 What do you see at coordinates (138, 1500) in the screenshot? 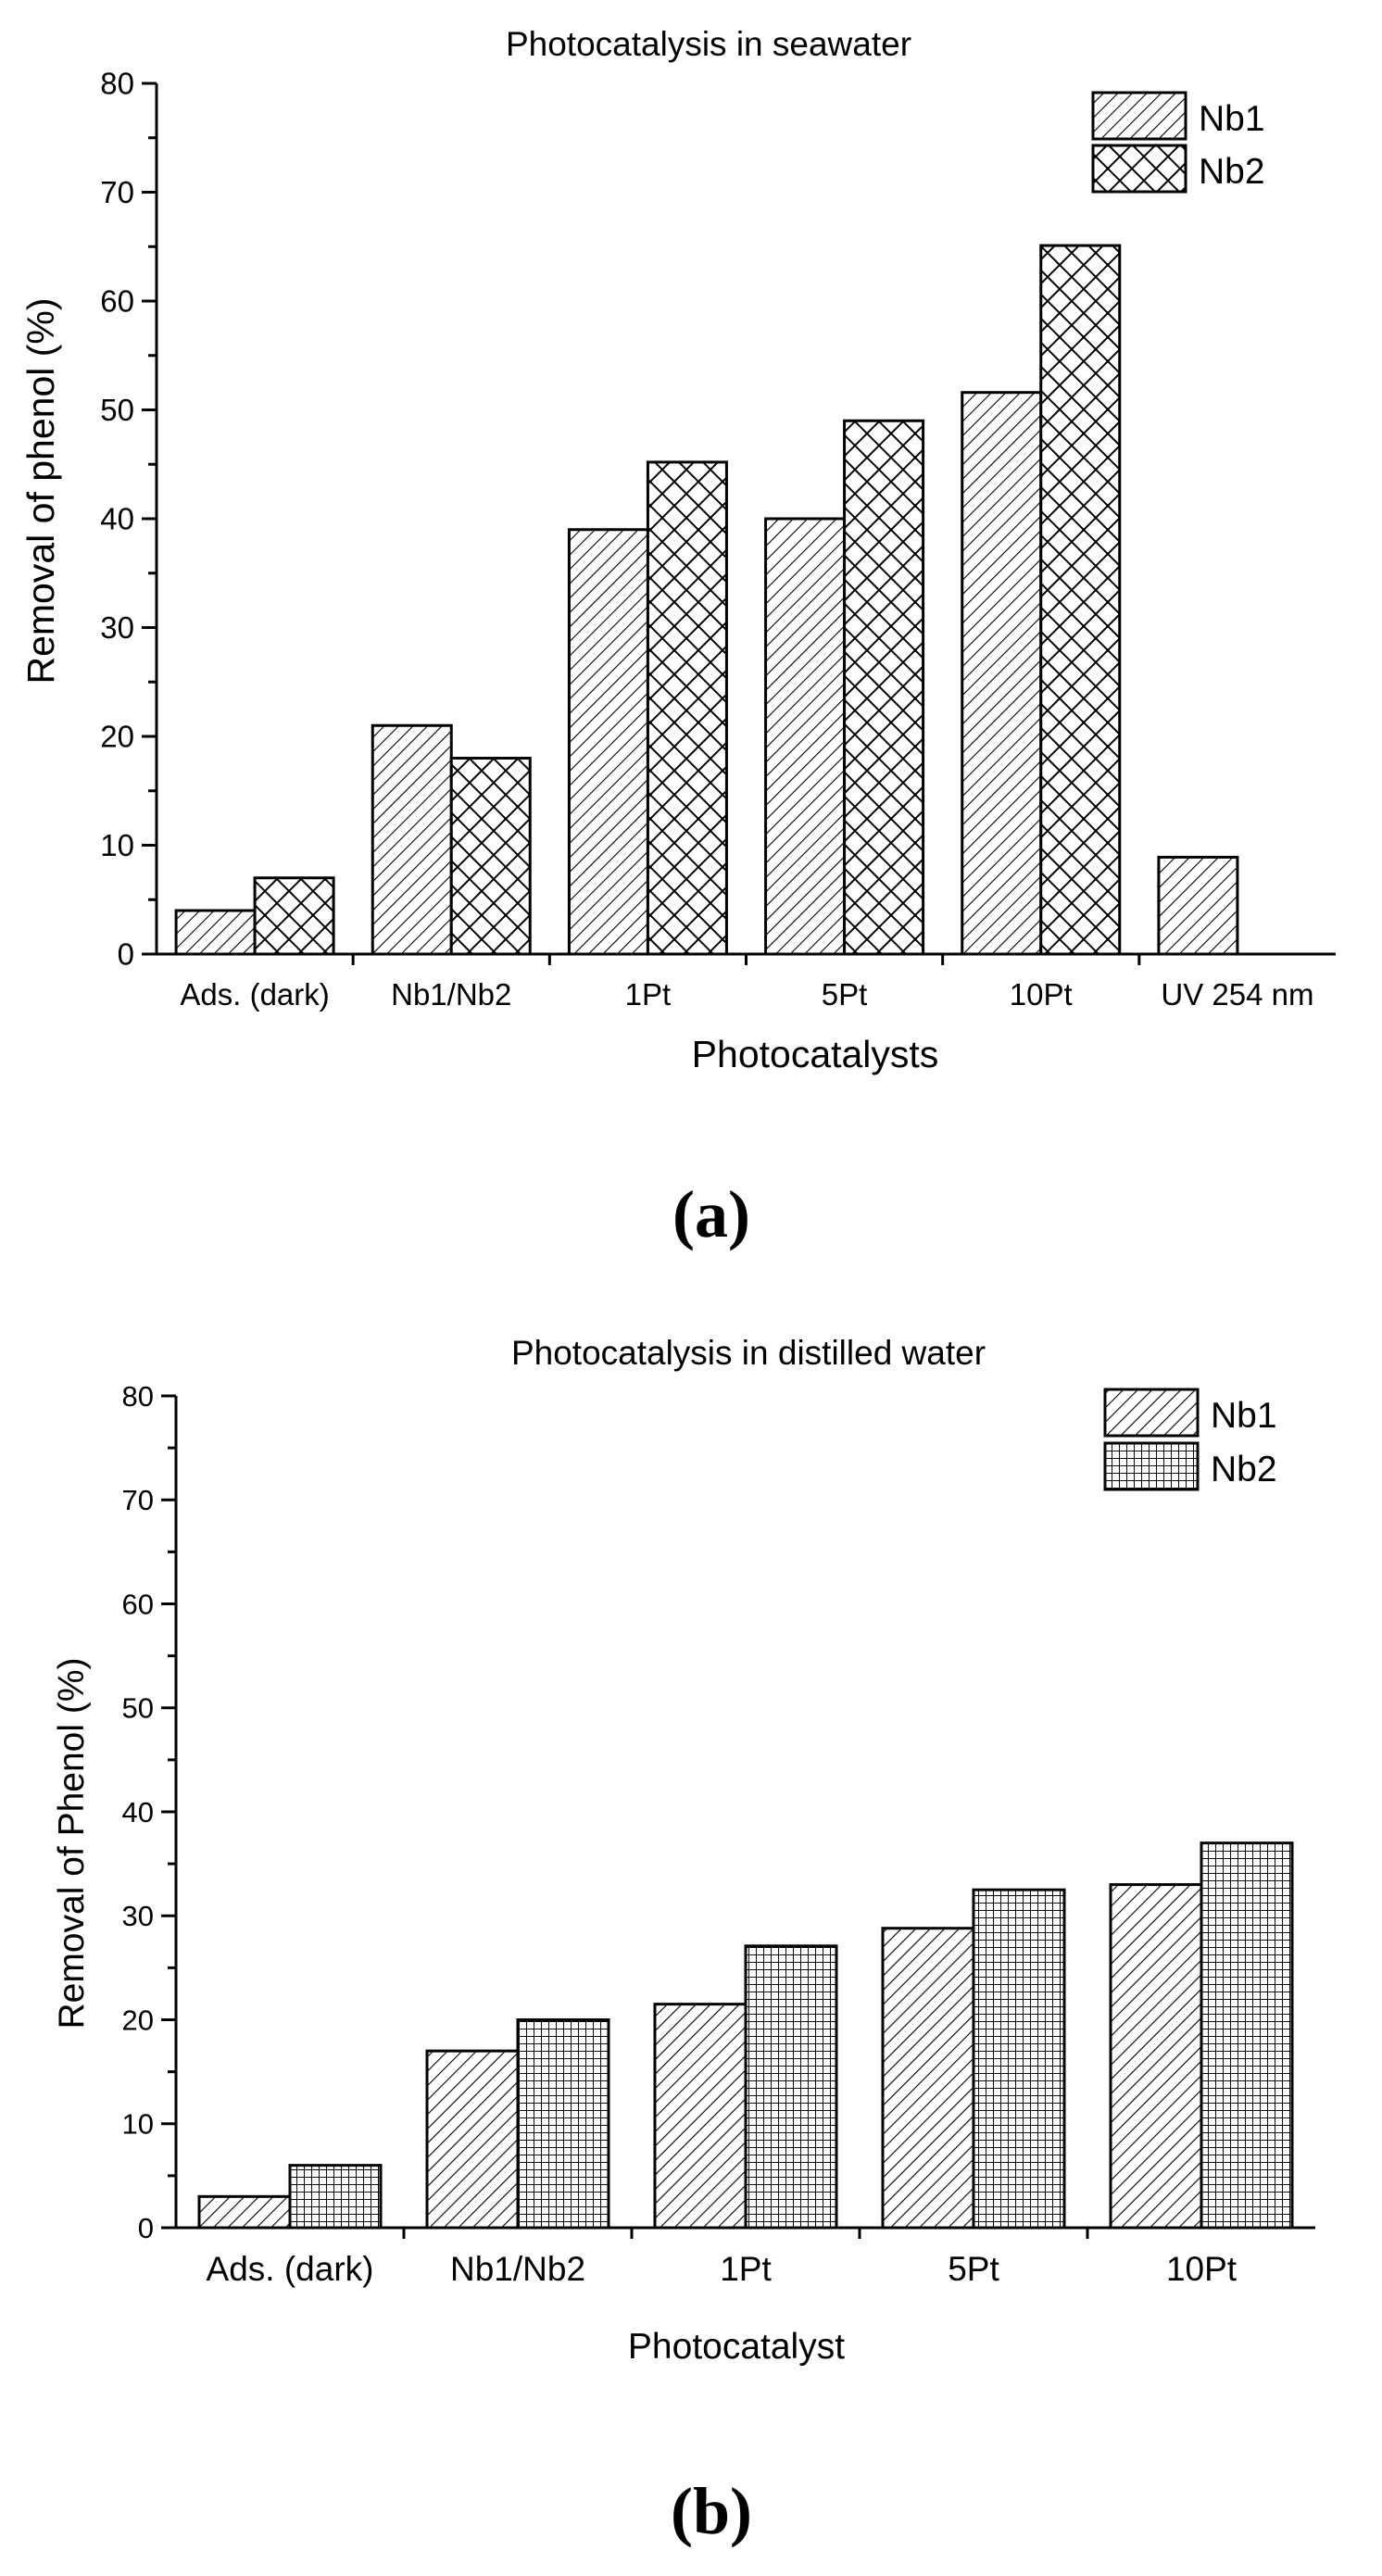
I see `chart-b-y-tick-label-7: 70` at bounding box center [138, 1500].